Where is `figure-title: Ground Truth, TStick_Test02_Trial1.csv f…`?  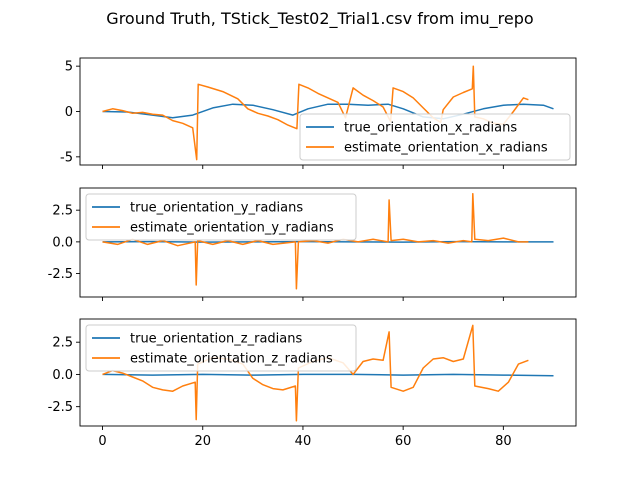
figure-title: Ground Truth, TStick_Test02_Trial1.csv f… is located at coordinates (319, 19).